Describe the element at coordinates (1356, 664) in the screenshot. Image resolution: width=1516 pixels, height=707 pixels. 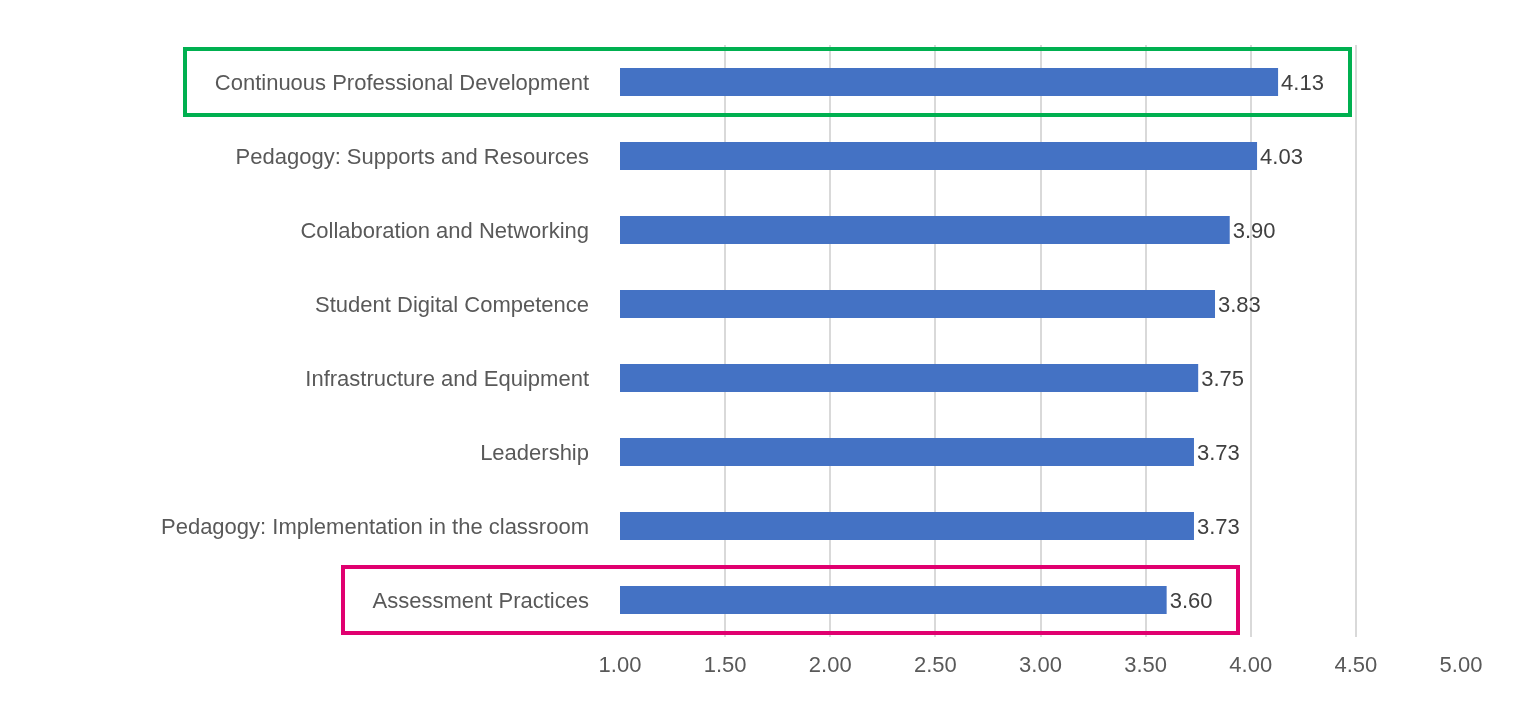
I see `x-tick-label: 4.50` at that location.